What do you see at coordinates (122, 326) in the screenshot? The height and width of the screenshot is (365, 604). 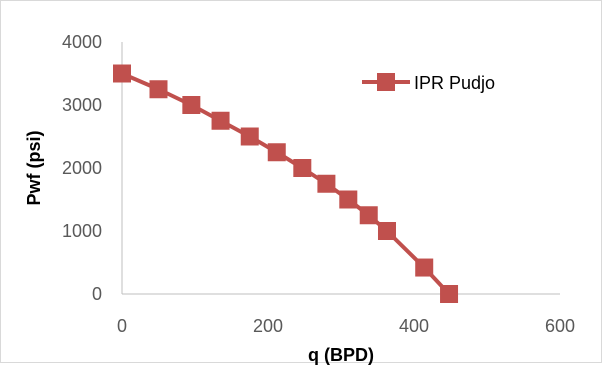 I see `x-tick-label: 0` at bounding box center [122, 326].